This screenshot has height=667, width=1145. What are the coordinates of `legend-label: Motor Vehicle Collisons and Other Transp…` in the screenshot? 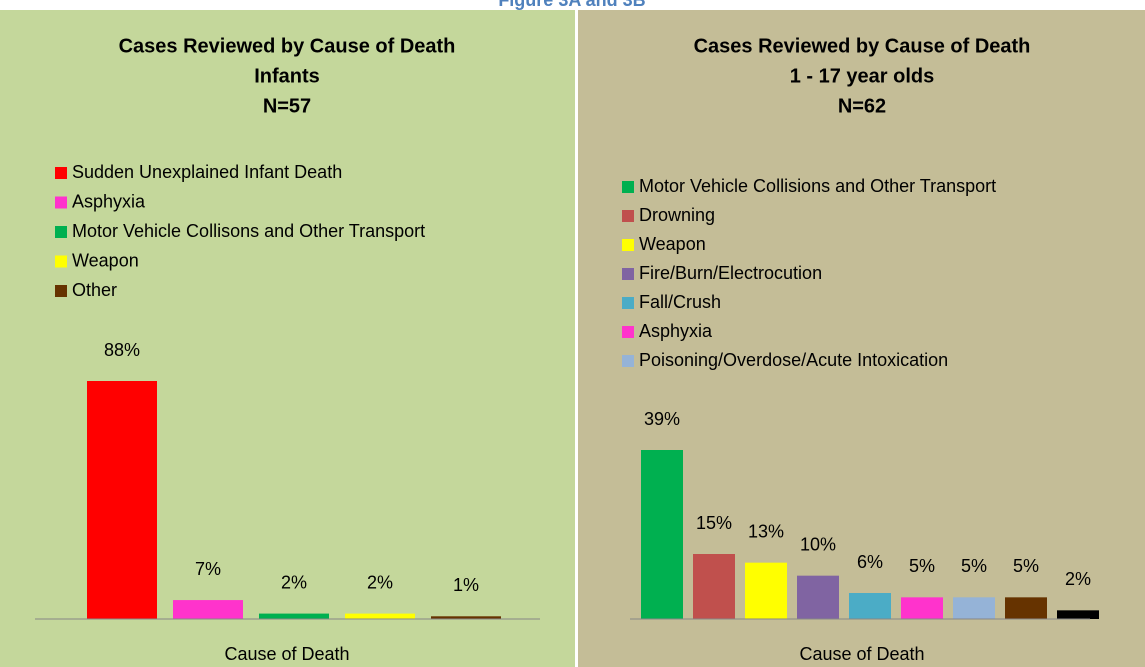 It's located at (248, 231).